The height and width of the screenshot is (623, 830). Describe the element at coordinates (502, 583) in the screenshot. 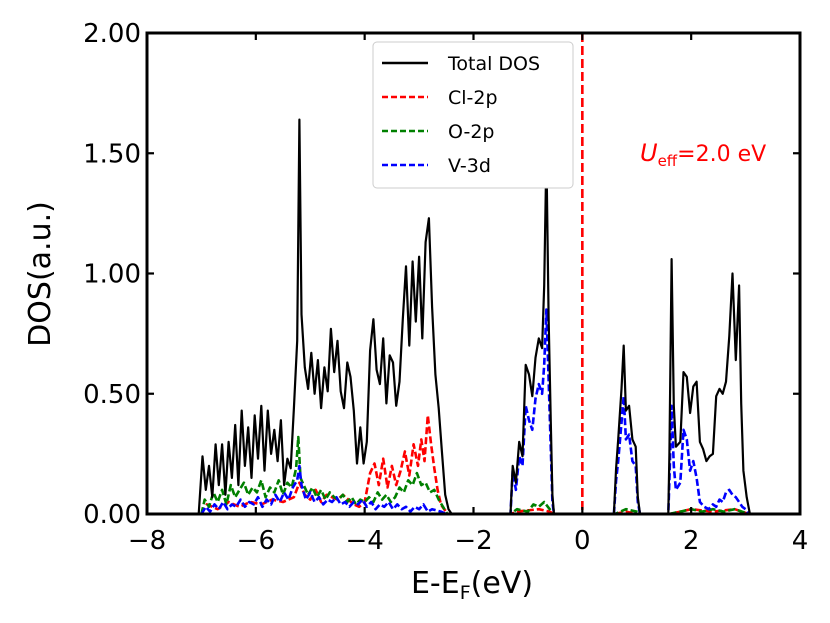

I see `x-axis-title-unit: (eV)` at that location.